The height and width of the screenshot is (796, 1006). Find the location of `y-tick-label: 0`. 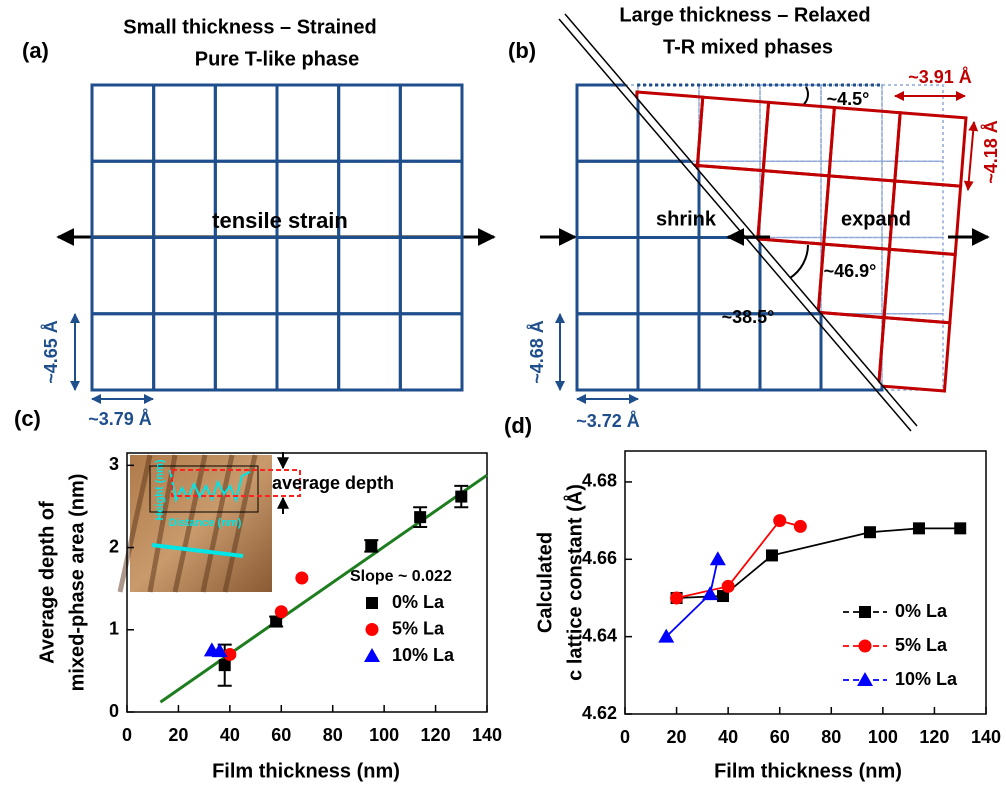

y-tick-label: 0 is located at coordinates (114, 711).